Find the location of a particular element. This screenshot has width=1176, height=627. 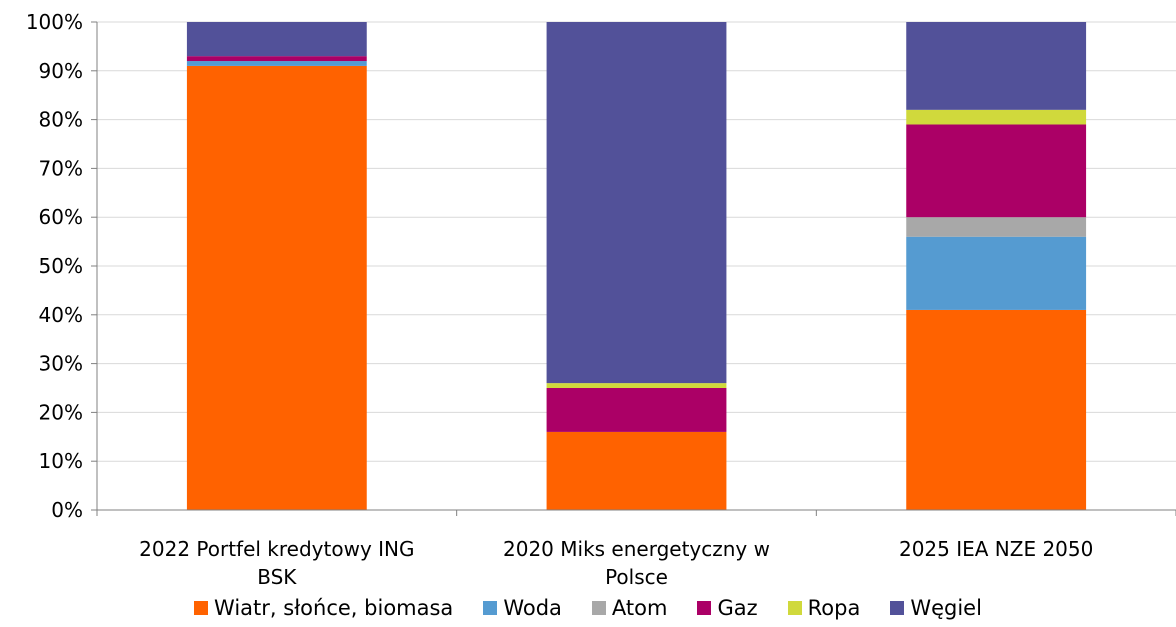

legend-label: Ropa is located at coordinates (834, 608).